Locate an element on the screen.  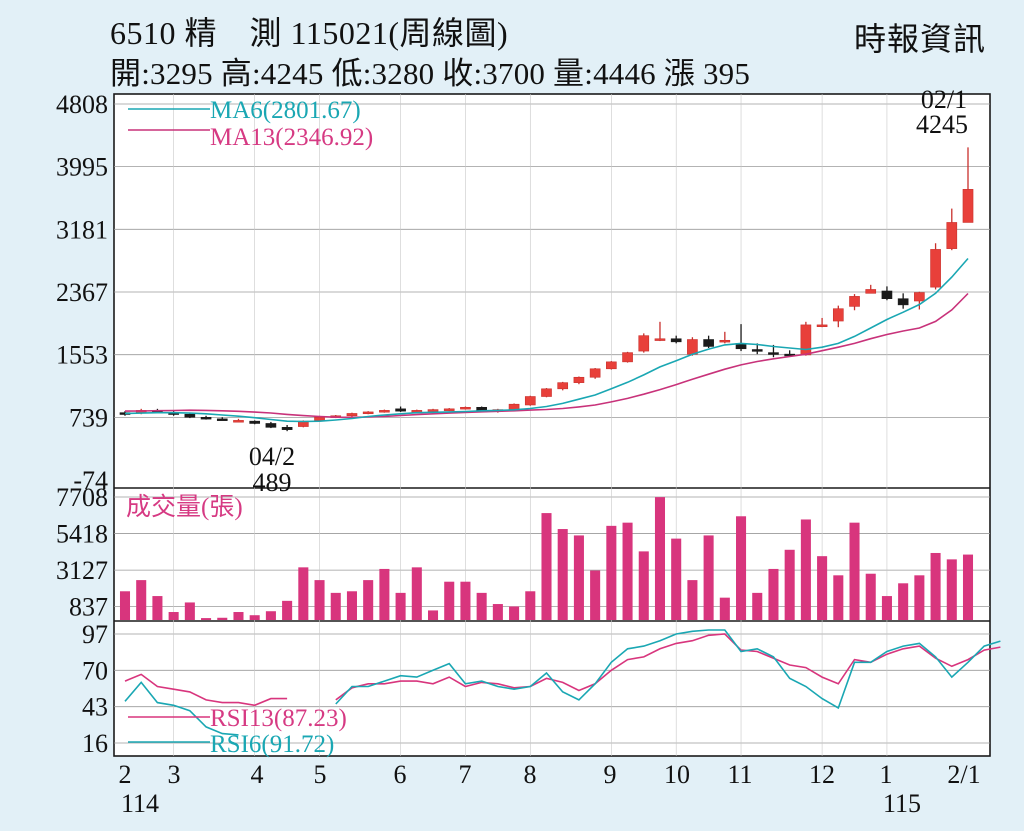
x-tick-label: 9 is located at coordinates (610, 774).